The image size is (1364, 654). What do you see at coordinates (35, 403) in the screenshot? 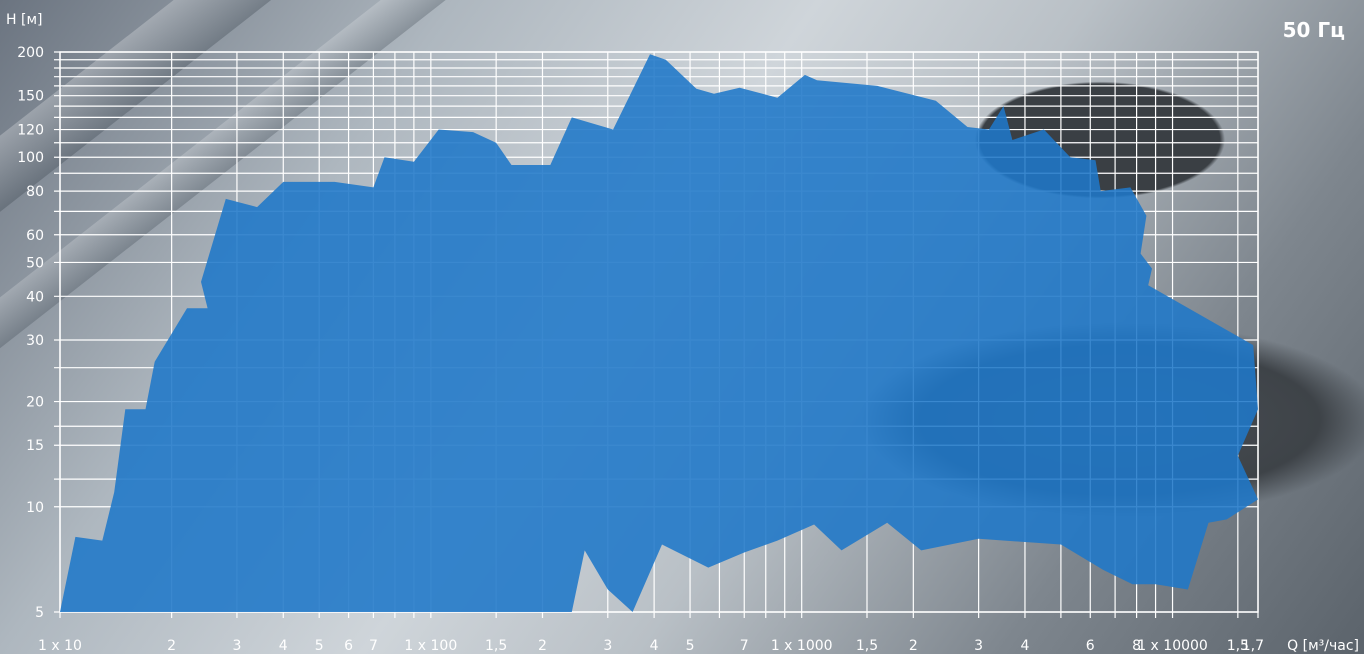
I see `y-tick-label: 20` at bounding box center [35, 403].